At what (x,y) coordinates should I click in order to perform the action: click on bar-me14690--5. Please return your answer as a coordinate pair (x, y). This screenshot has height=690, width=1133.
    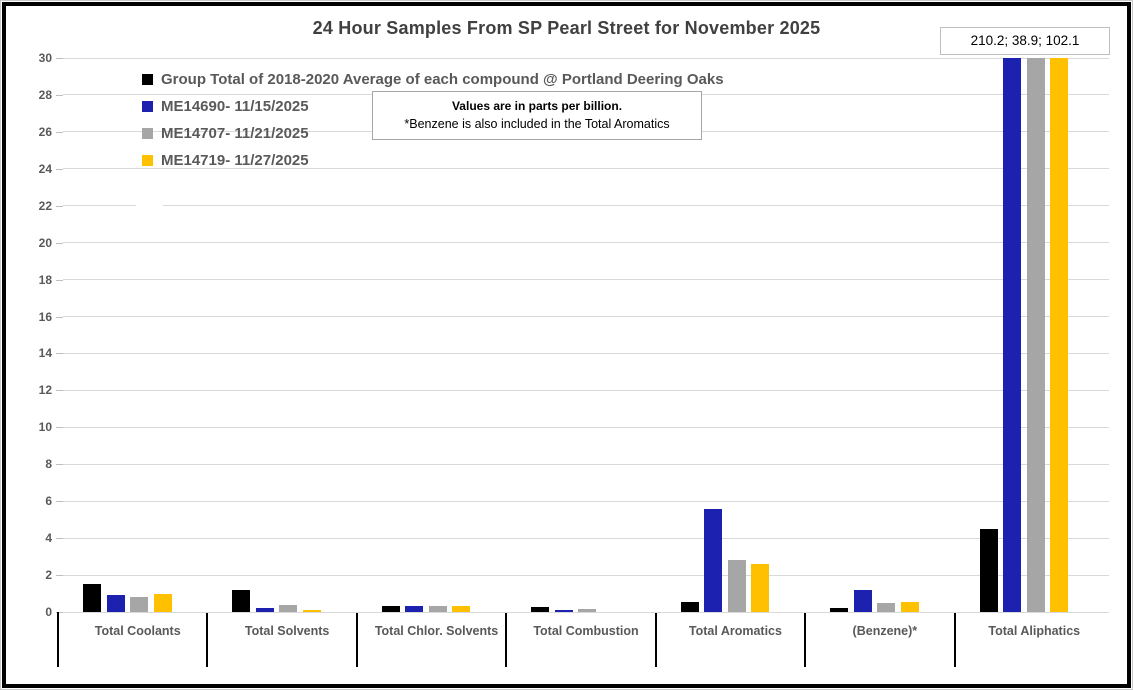
    Looking at the image, I should click on (713, 560).